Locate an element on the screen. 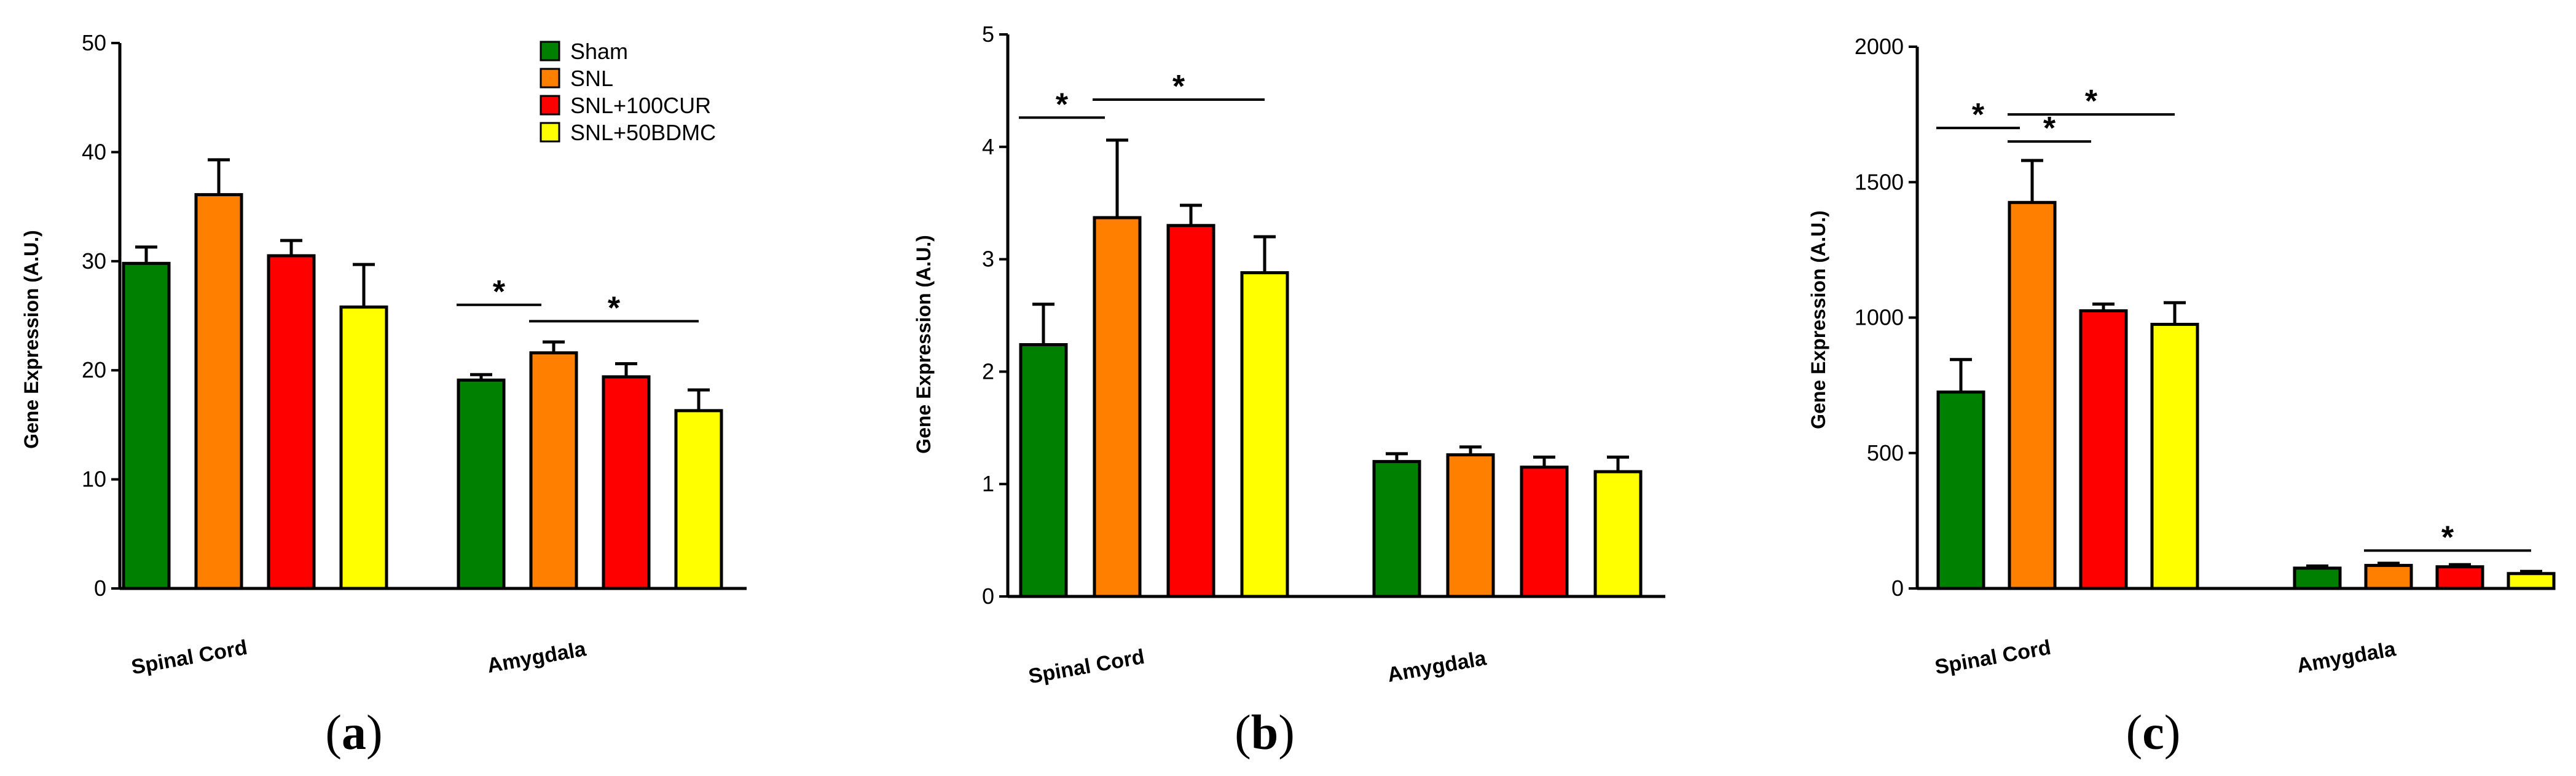  y-tick-label-b: 0 is located at coordinates (988, 596).